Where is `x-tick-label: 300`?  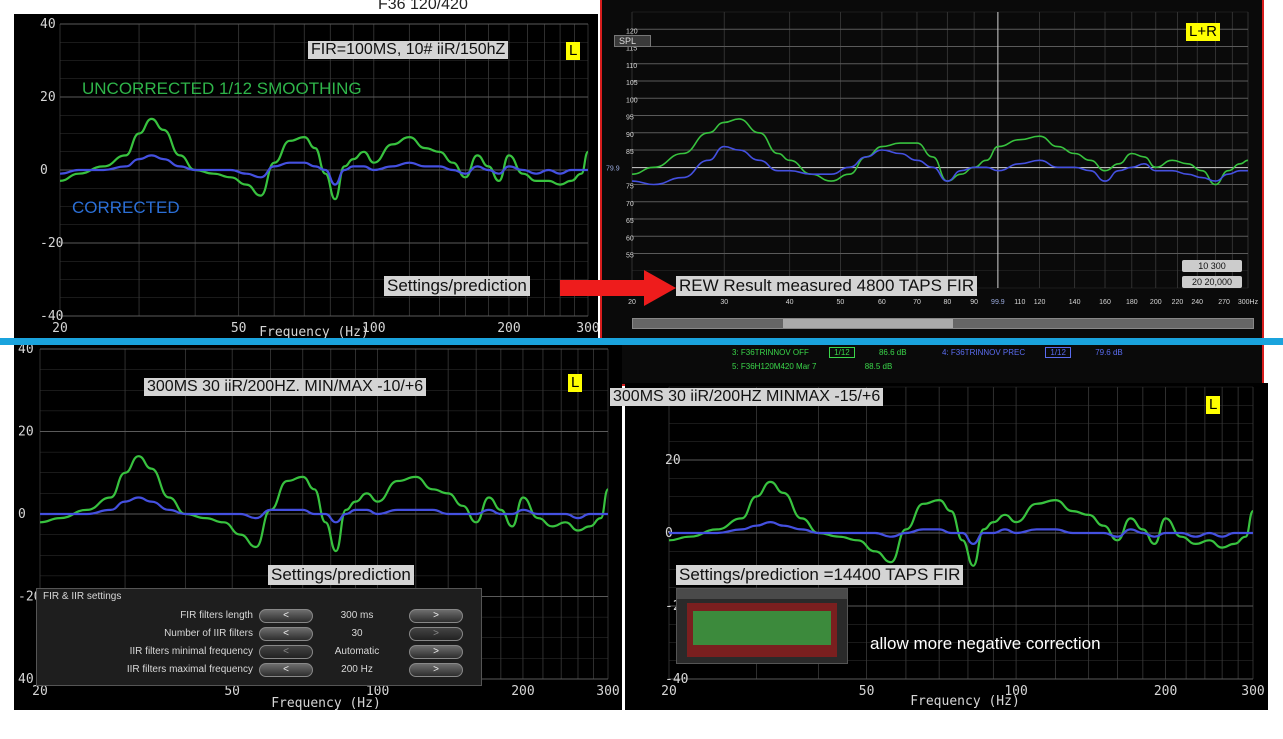
x-tick-label: 300 is located at coordinates (587, 328).